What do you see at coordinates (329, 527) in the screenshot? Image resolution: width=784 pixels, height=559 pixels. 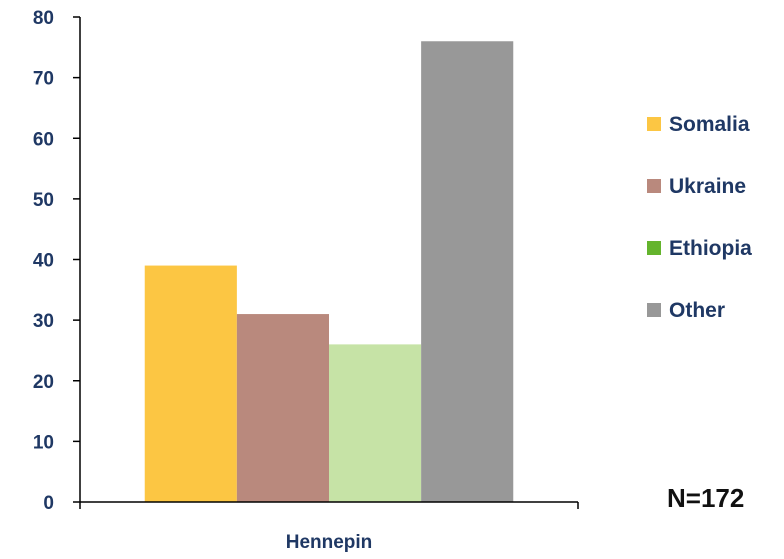 I see `x-axis-ticks: Hennepin` at bounding box center [329, 527].